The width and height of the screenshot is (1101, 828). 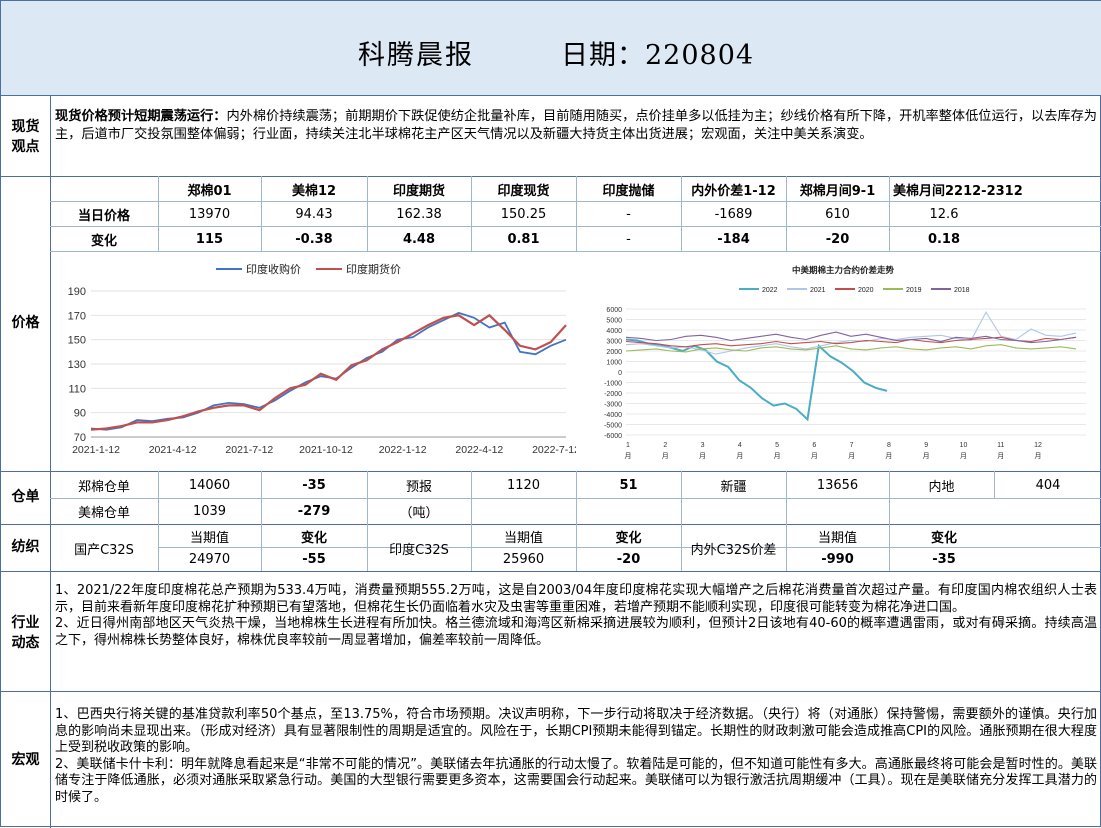 What do you see at coordinates (314, 485) in the screenshot?
I see `wh-zc-change: -35` at bounding box center [314, 485].